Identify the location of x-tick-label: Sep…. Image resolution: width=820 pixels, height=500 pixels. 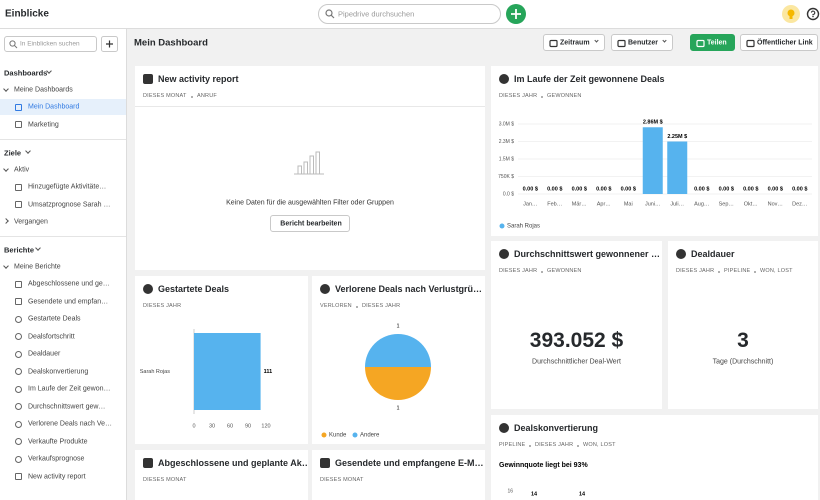
(726, 204).